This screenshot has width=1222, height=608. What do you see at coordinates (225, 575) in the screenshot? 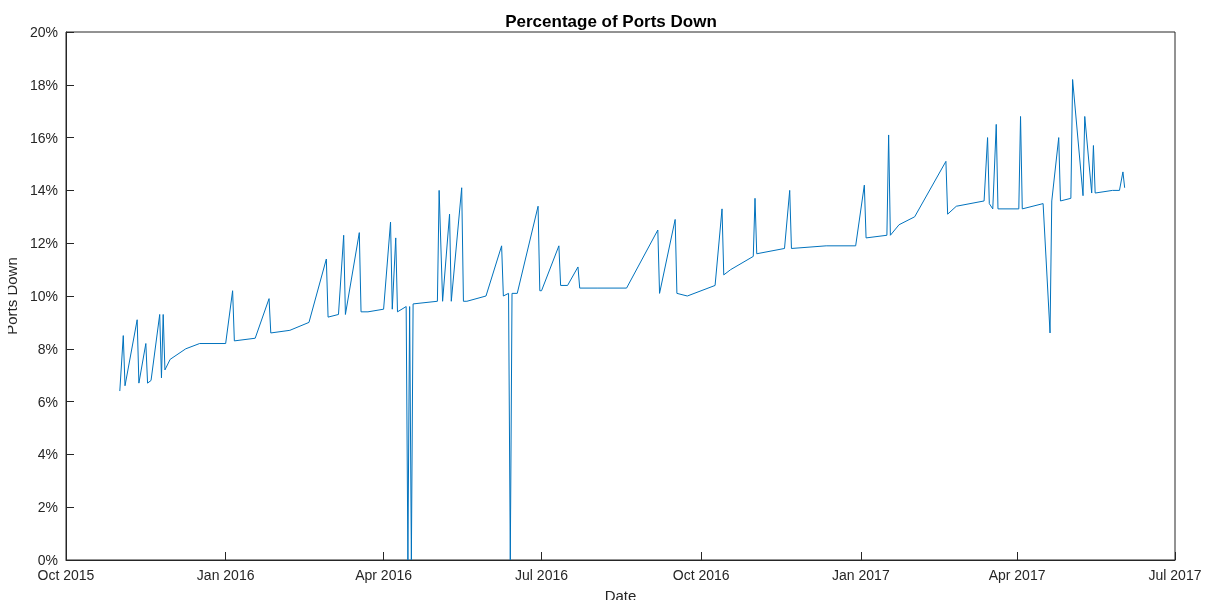
I see `x-tick-label: Jan 2016` at bounding box center [225, 575].